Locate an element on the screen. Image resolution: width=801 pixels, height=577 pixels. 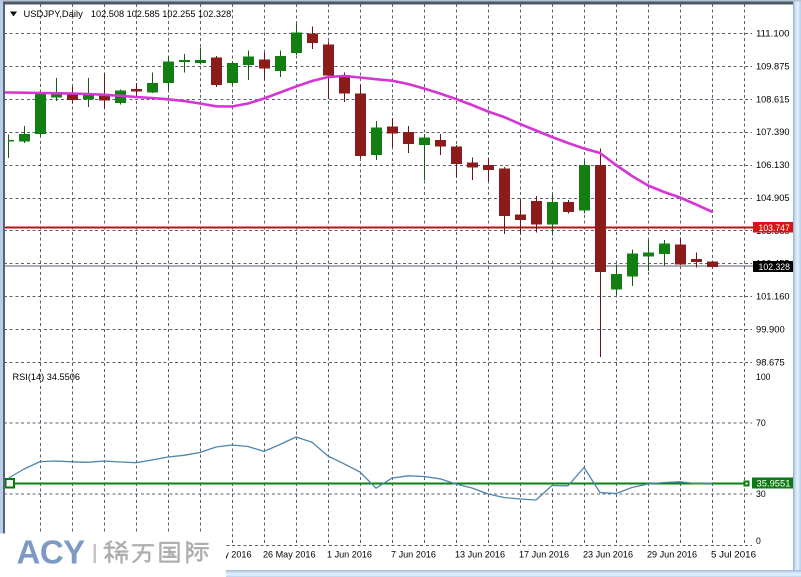
svg-text: 108.615 is located at coordinates (773, 99).